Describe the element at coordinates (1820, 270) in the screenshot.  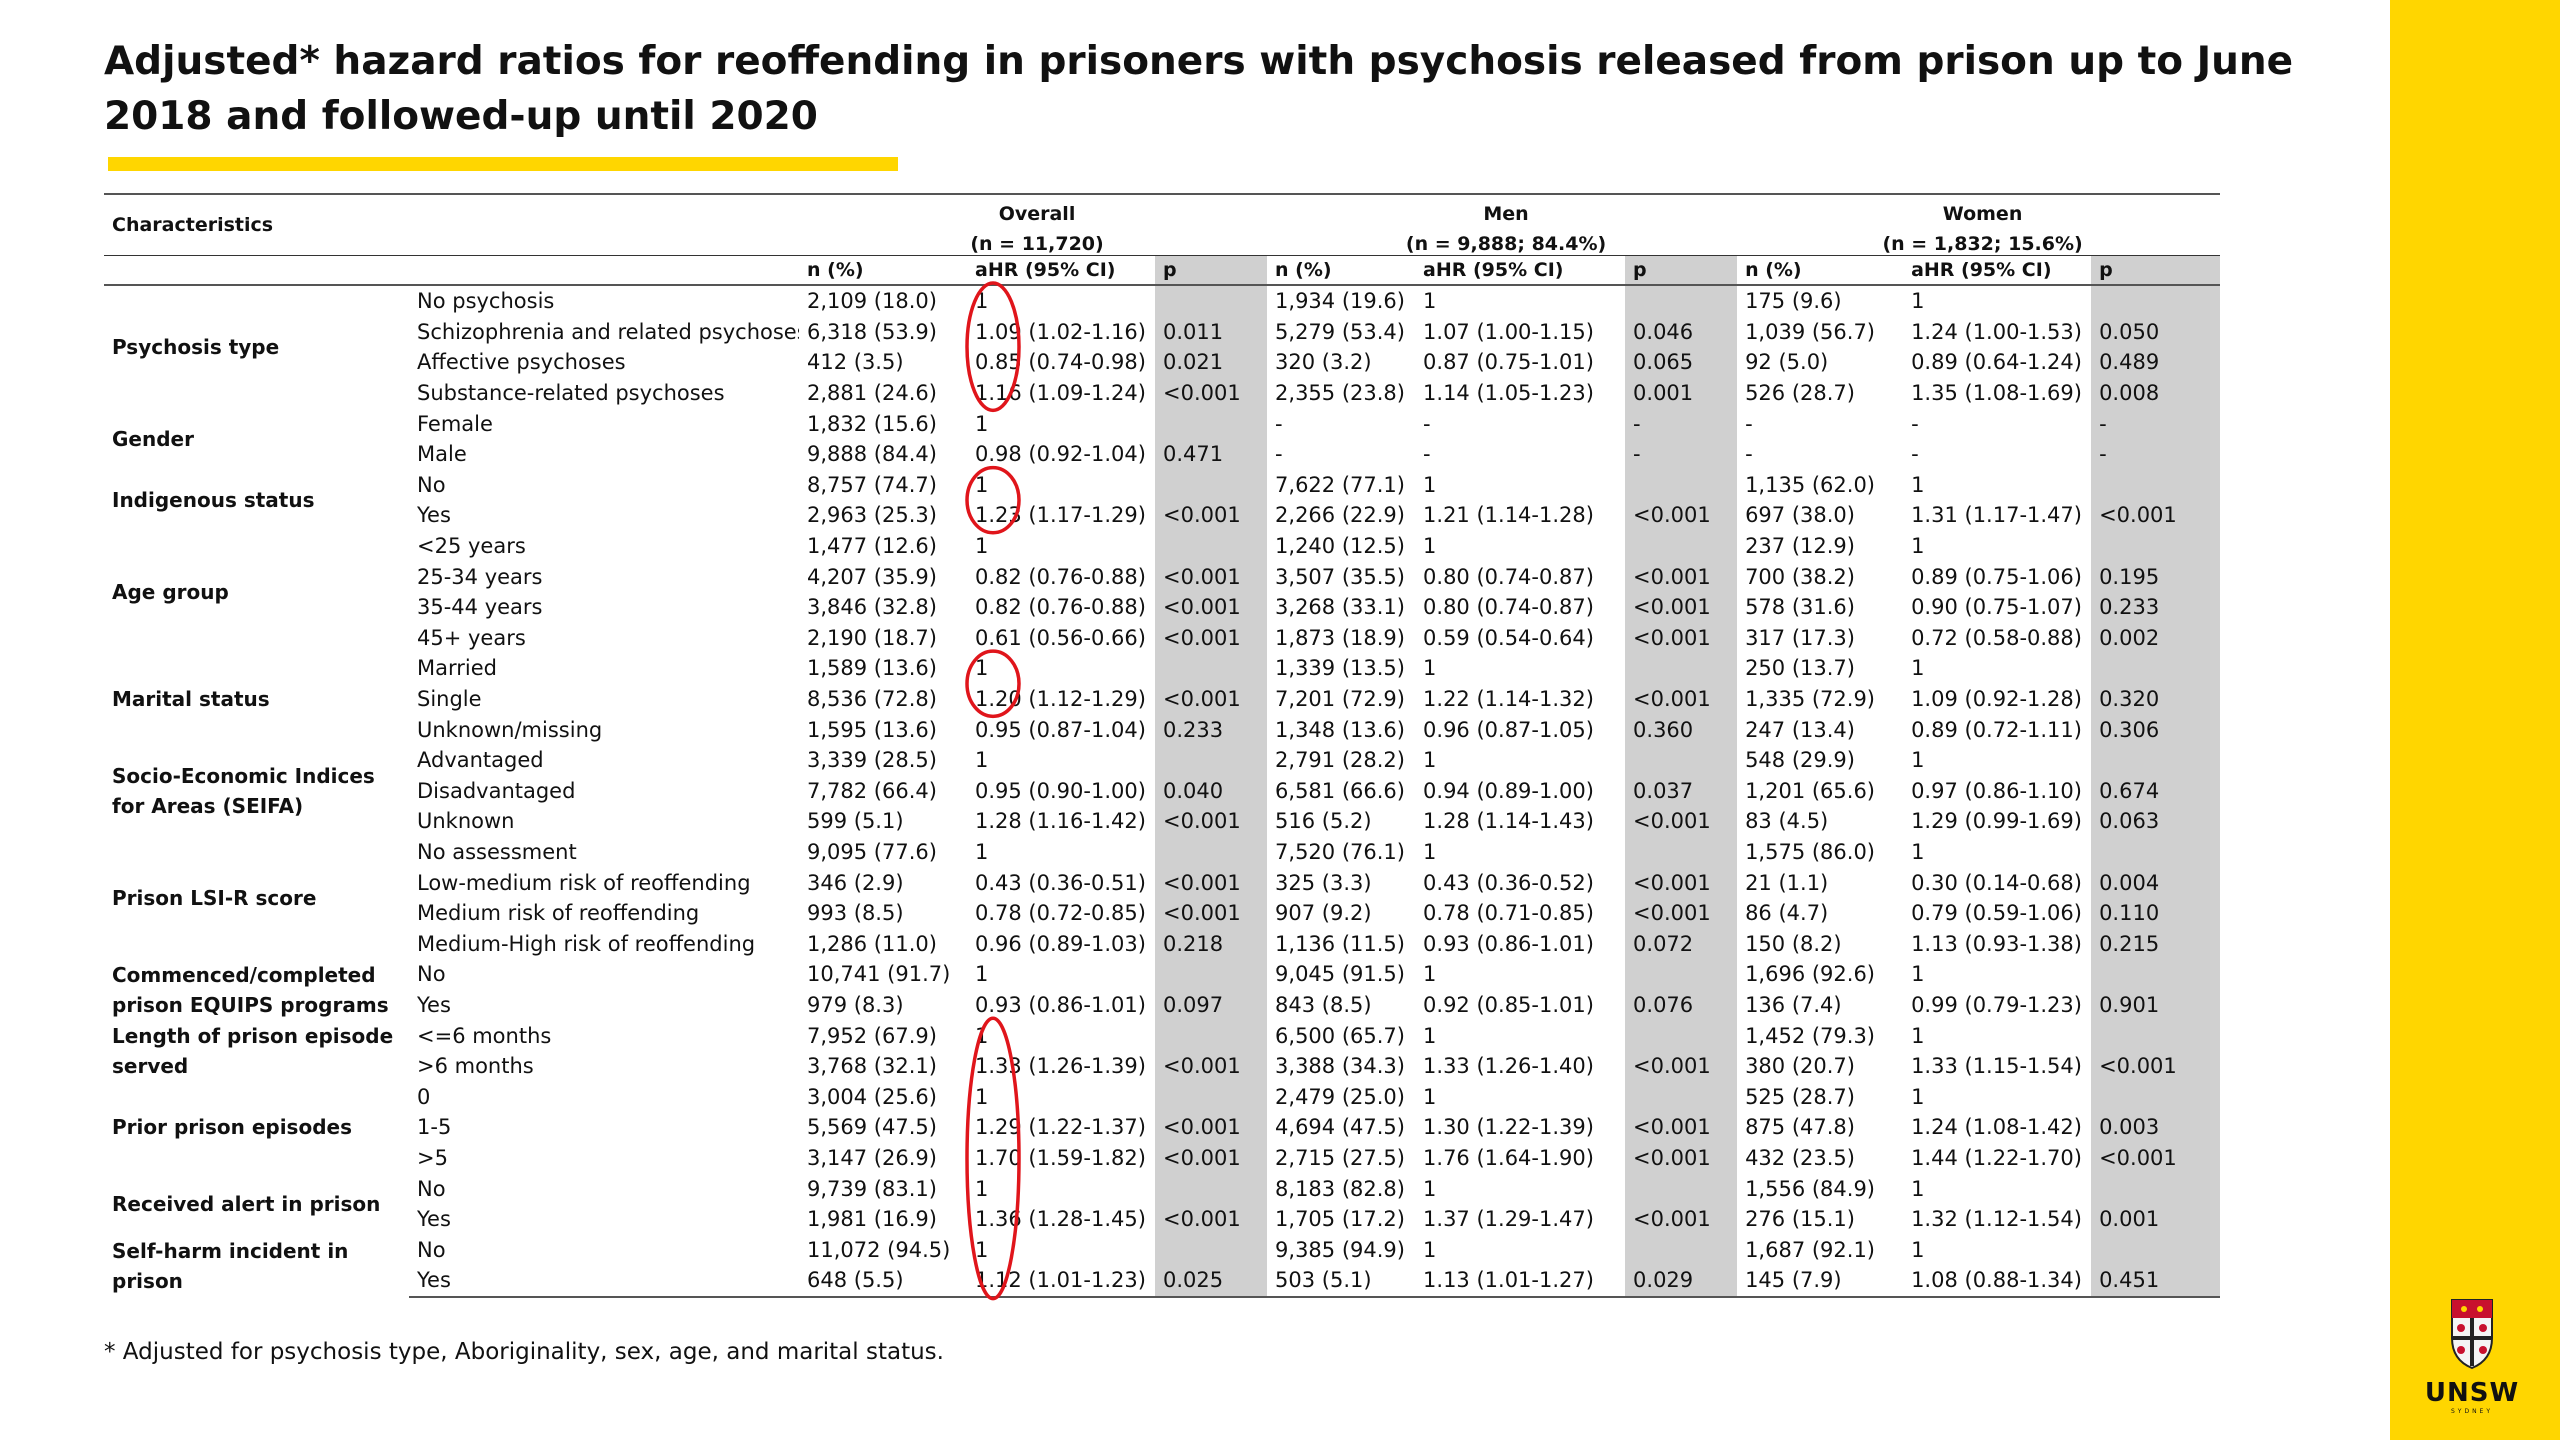
I see `subheader-n: n (%)` at that location.